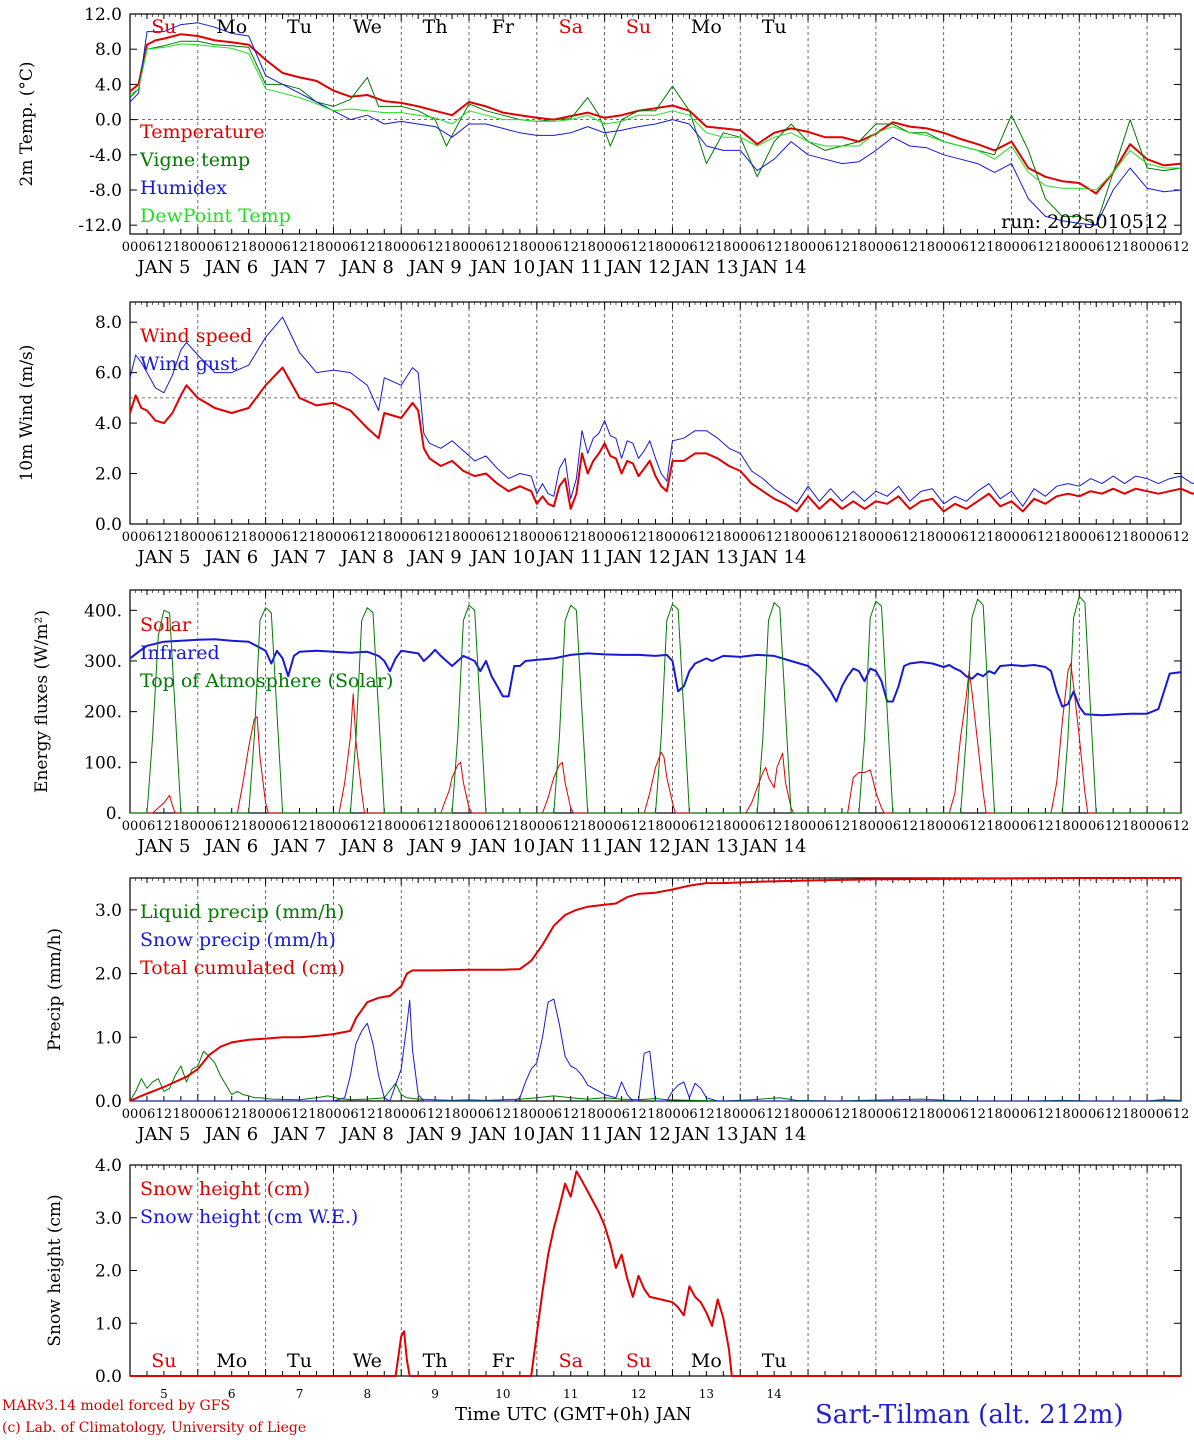  I want to click on y-tick-label: 300., so click(103, 662).